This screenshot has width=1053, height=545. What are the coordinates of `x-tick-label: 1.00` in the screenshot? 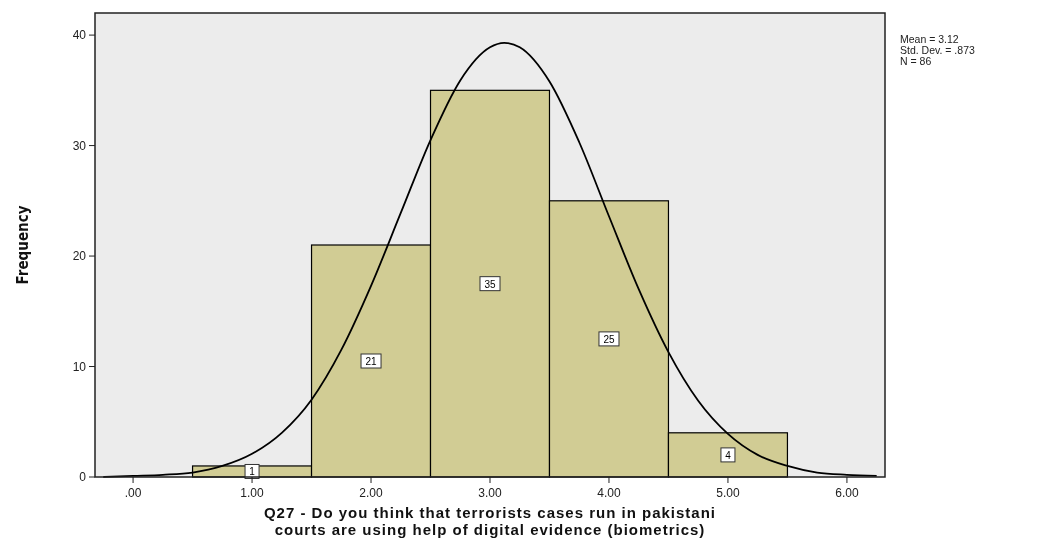 It's located at (252, 493).